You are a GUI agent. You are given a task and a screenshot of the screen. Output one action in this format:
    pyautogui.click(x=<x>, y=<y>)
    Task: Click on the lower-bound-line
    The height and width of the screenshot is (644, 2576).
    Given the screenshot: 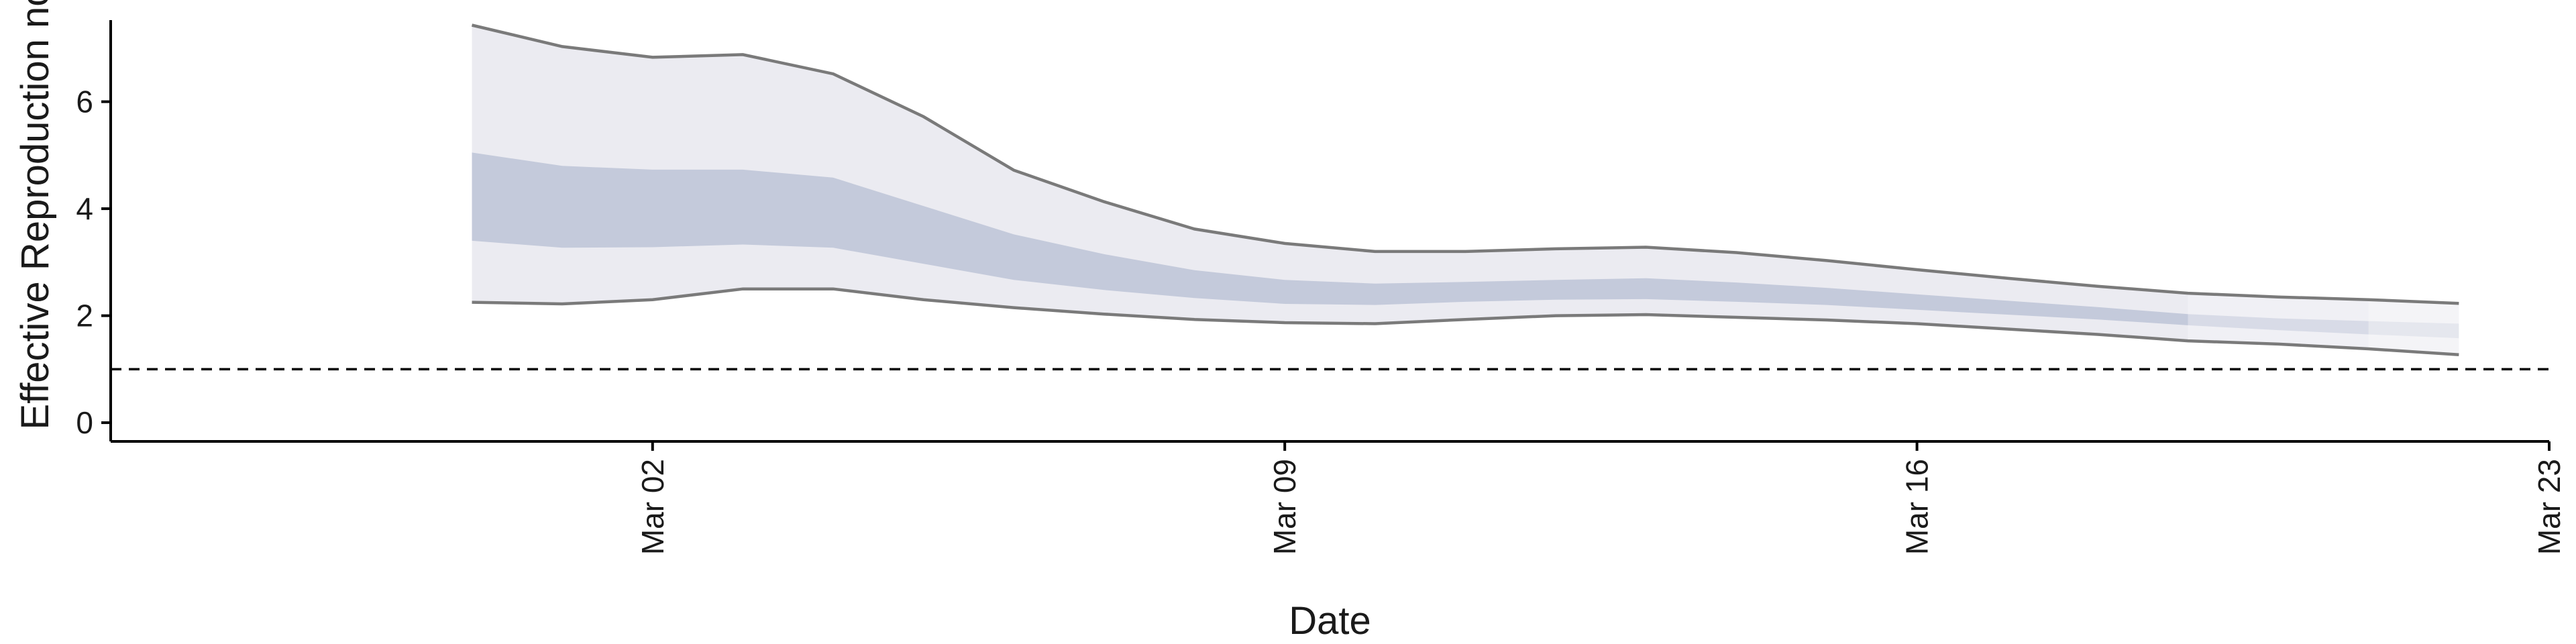 What is the action you would take?
    pyautogui.click(x=1465, y=322)
    